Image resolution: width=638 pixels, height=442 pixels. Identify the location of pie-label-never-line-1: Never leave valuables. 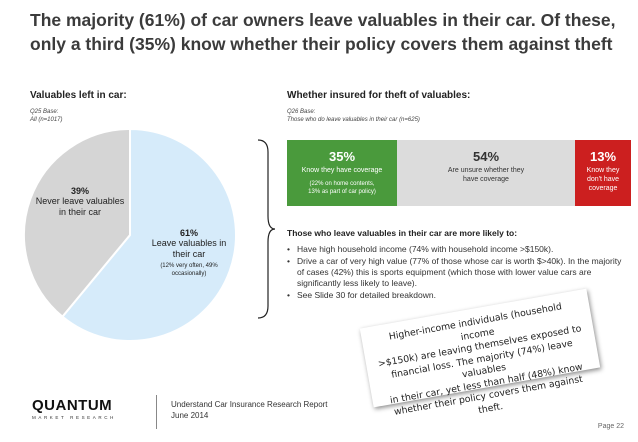
(80, 201).